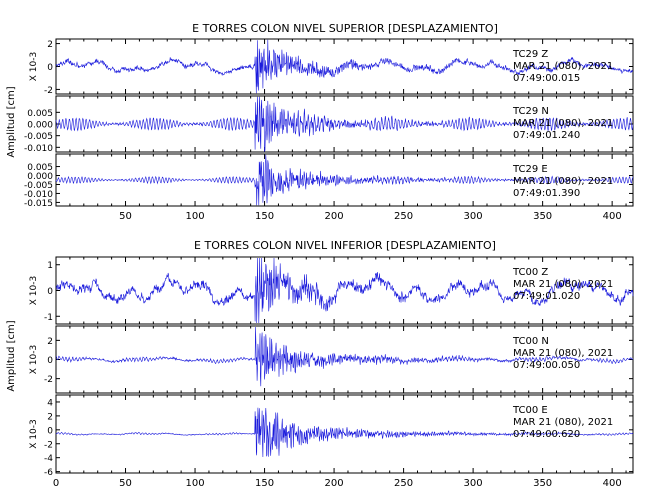  What do you see at coordinates (11, 121) in the screenshot?
I see `upper-ylabel: Amplitud [cm]` at bounding box center [11, 121].